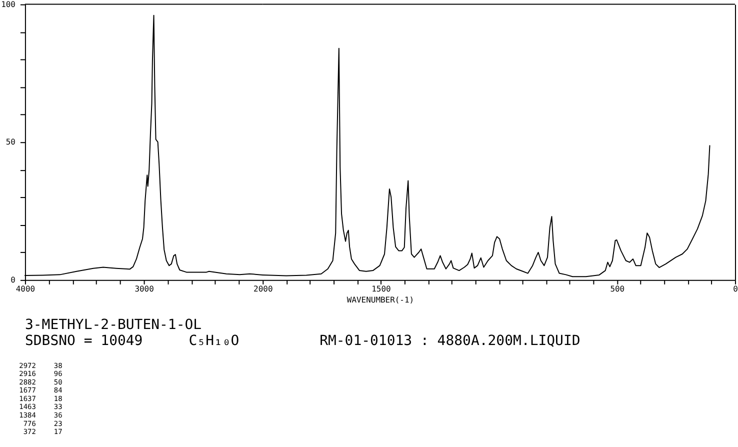 The width and height of the screenshot is (738, 447). What do you see at coordinates (13, 279) in the screenshot?
I see `y-tick-label: 0` at bounding box center [13, 279].